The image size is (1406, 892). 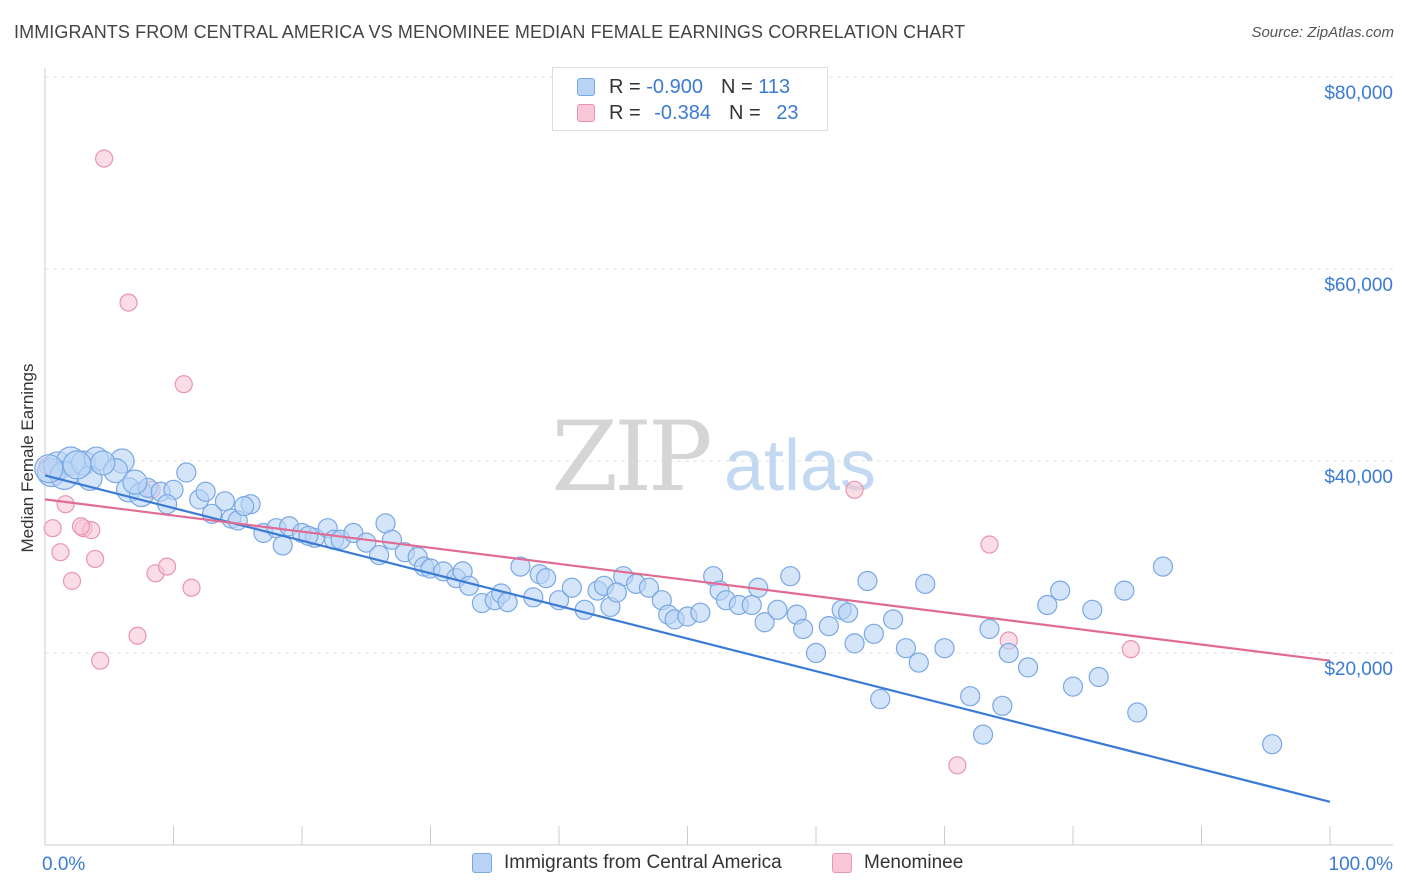 I want to click on bottom-legend-central-america: Immigrants from Central America, so click(x=627, y=863).